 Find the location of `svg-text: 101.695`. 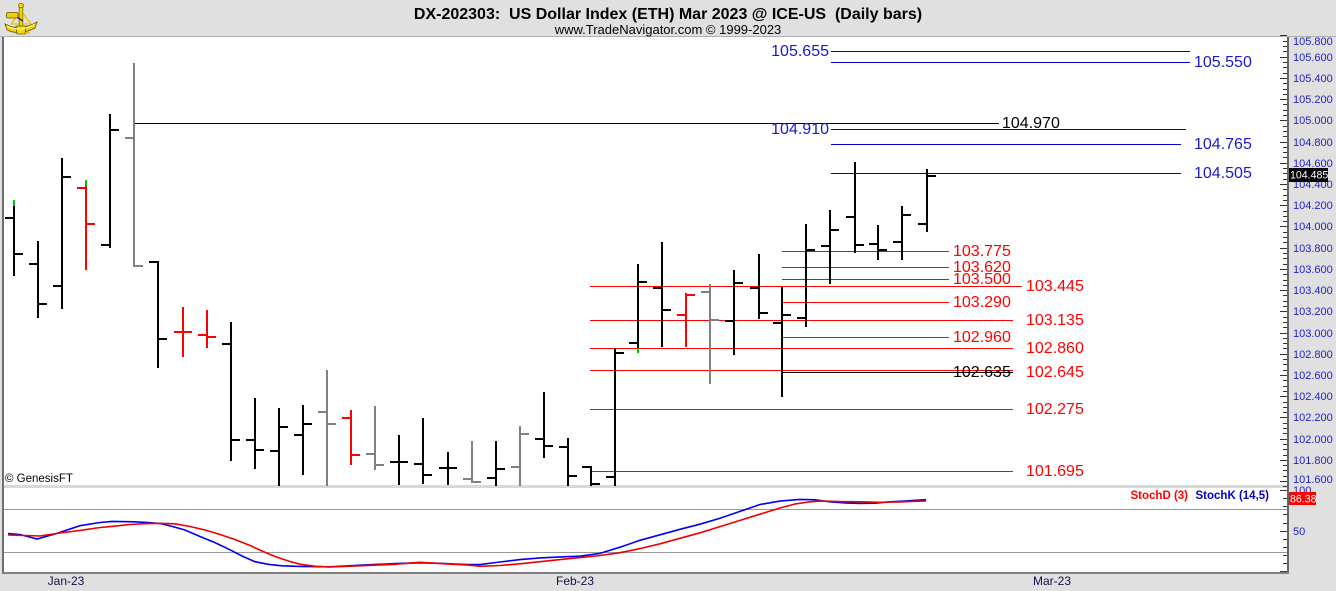

svg-text: 101.695 is located at coordinates (1055, 471).